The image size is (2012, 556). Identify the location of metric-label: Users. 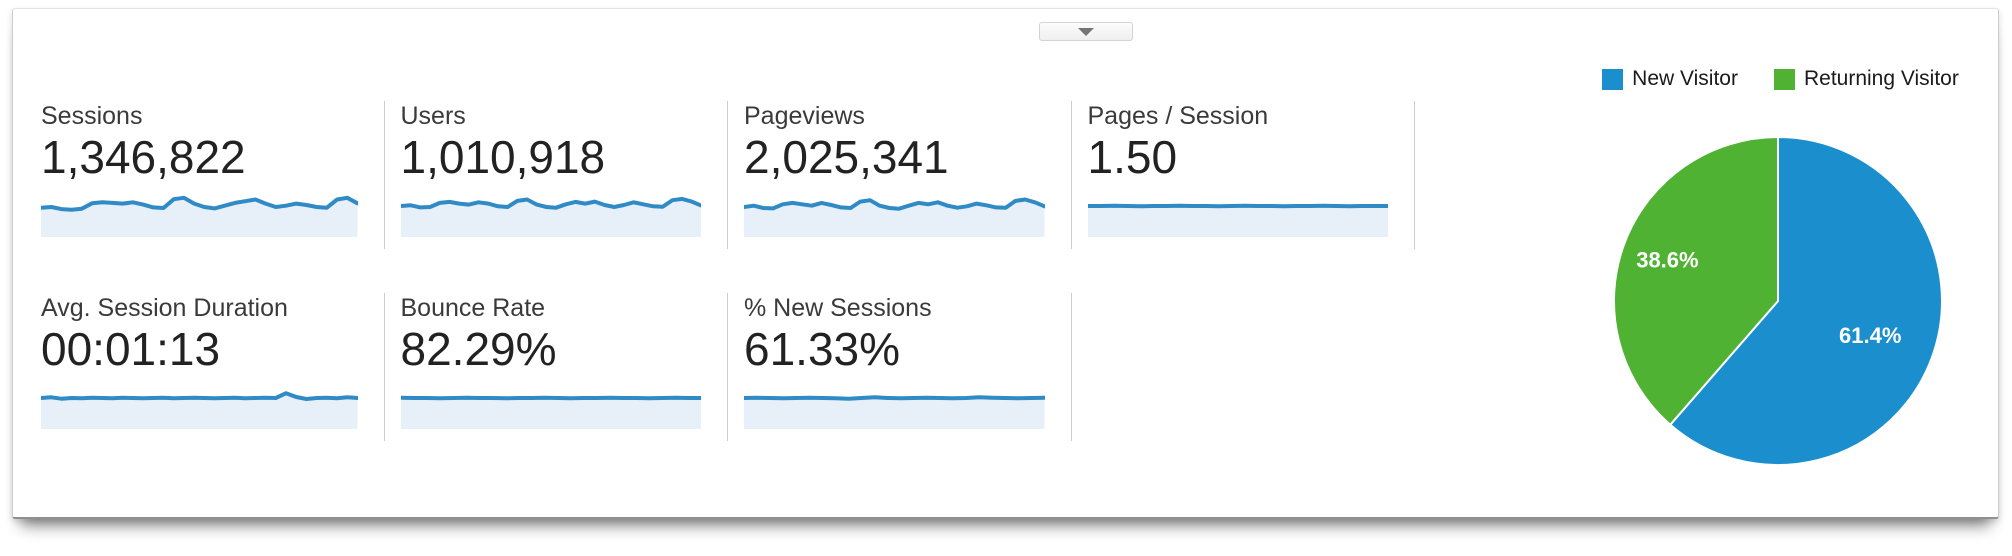
(433, 116).